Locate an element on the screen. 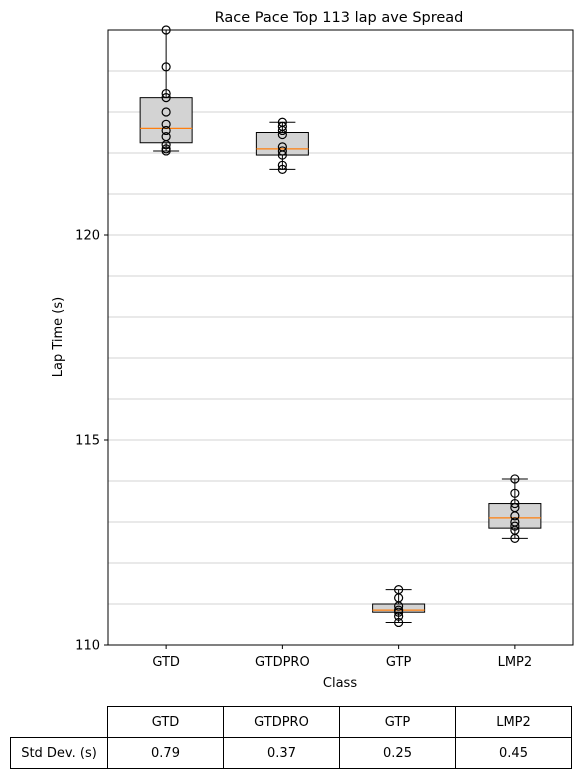  table-header-row: GTD GTDPRO GTP LMP2 is located at coordinates (291, 722).